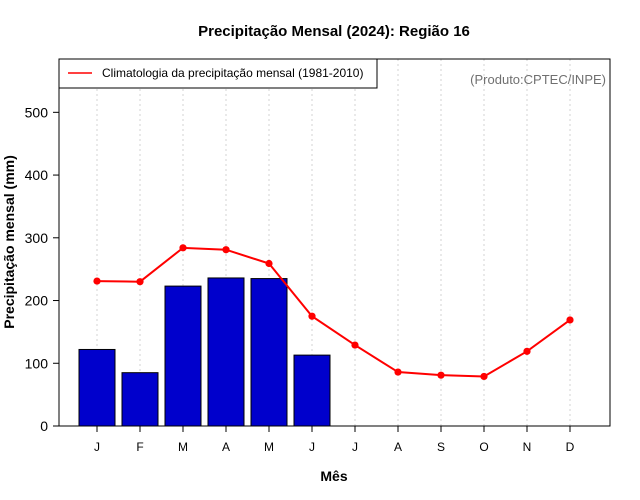  I want to click on y-tick-label: 300, so click(37, 238).